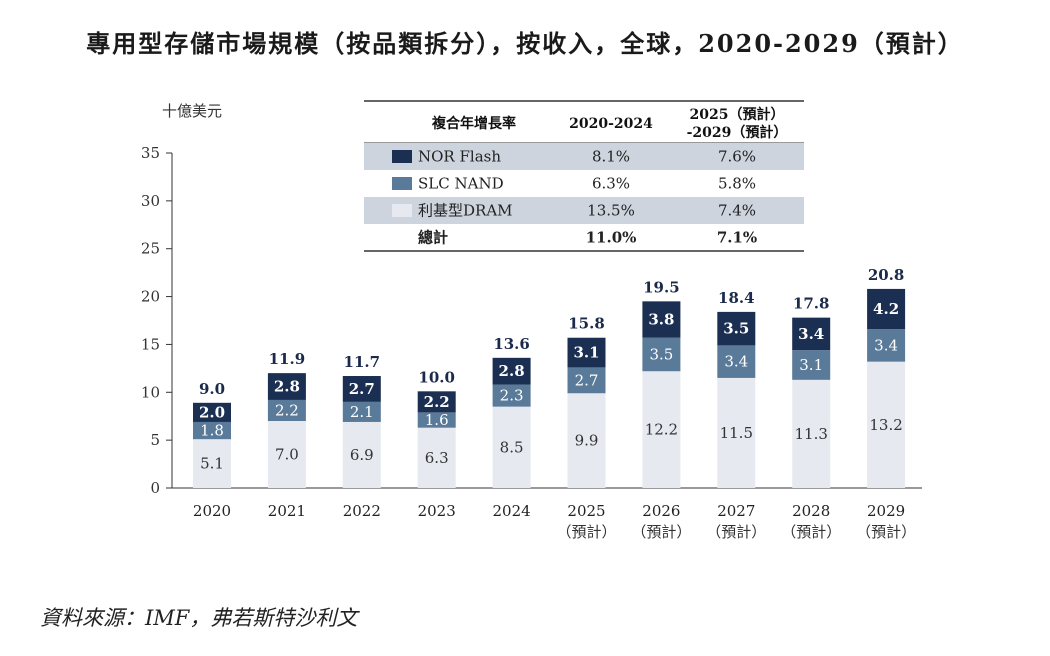 The image size is (1050, 656). I want to click on bar-total-label: 11.7, so click(362, 362).